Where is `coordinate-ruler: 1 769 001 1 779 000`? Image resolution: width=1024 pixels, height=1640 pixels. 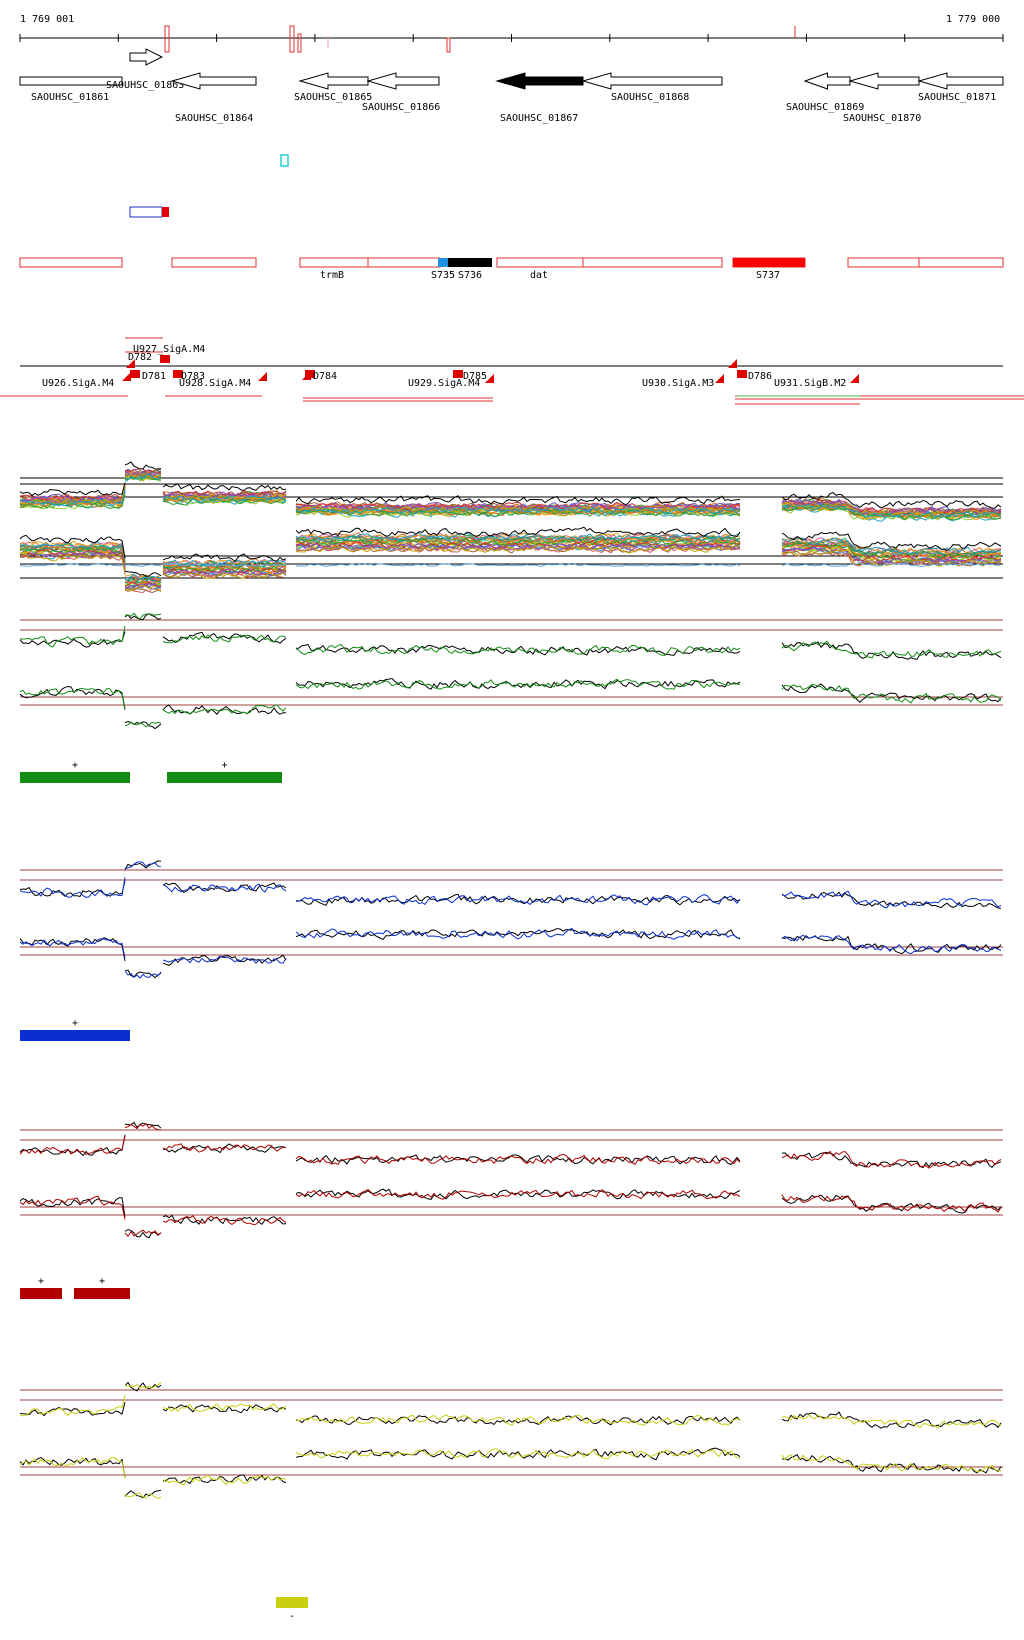 coordinate-ruler: 1 769 001 1 779 000 is located at coordinates (511, 33).